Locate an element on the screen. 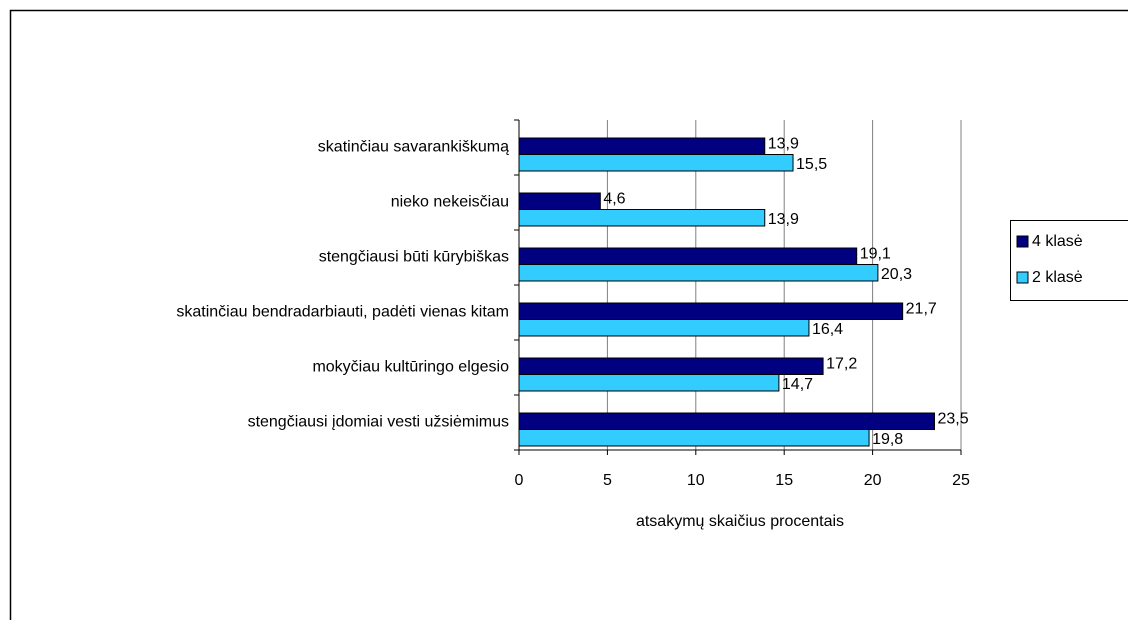  value-label: 17,2 is located at coordinates (841, 363).